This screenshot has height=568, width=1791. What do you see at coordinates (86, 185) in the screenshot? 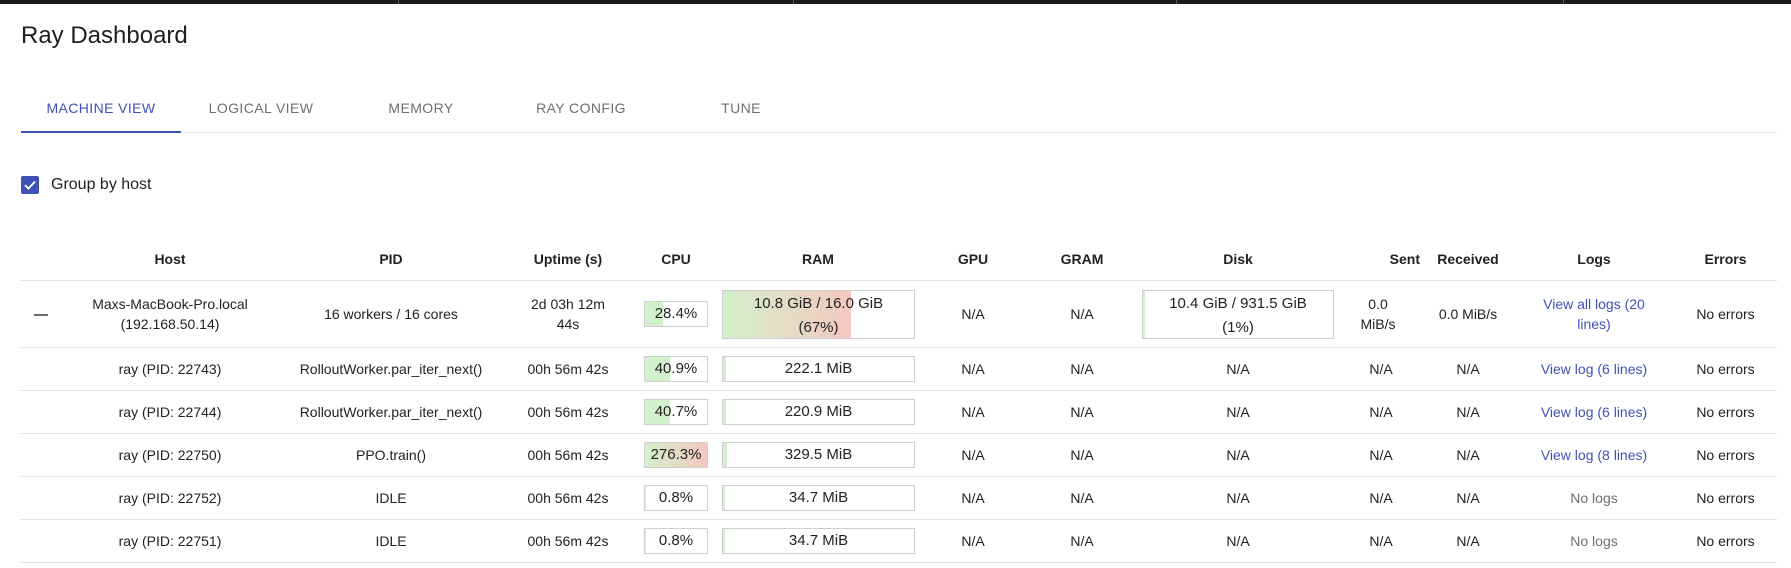
I see `group-by-host-toggle: Group by host` at bounding box center [86, 185].